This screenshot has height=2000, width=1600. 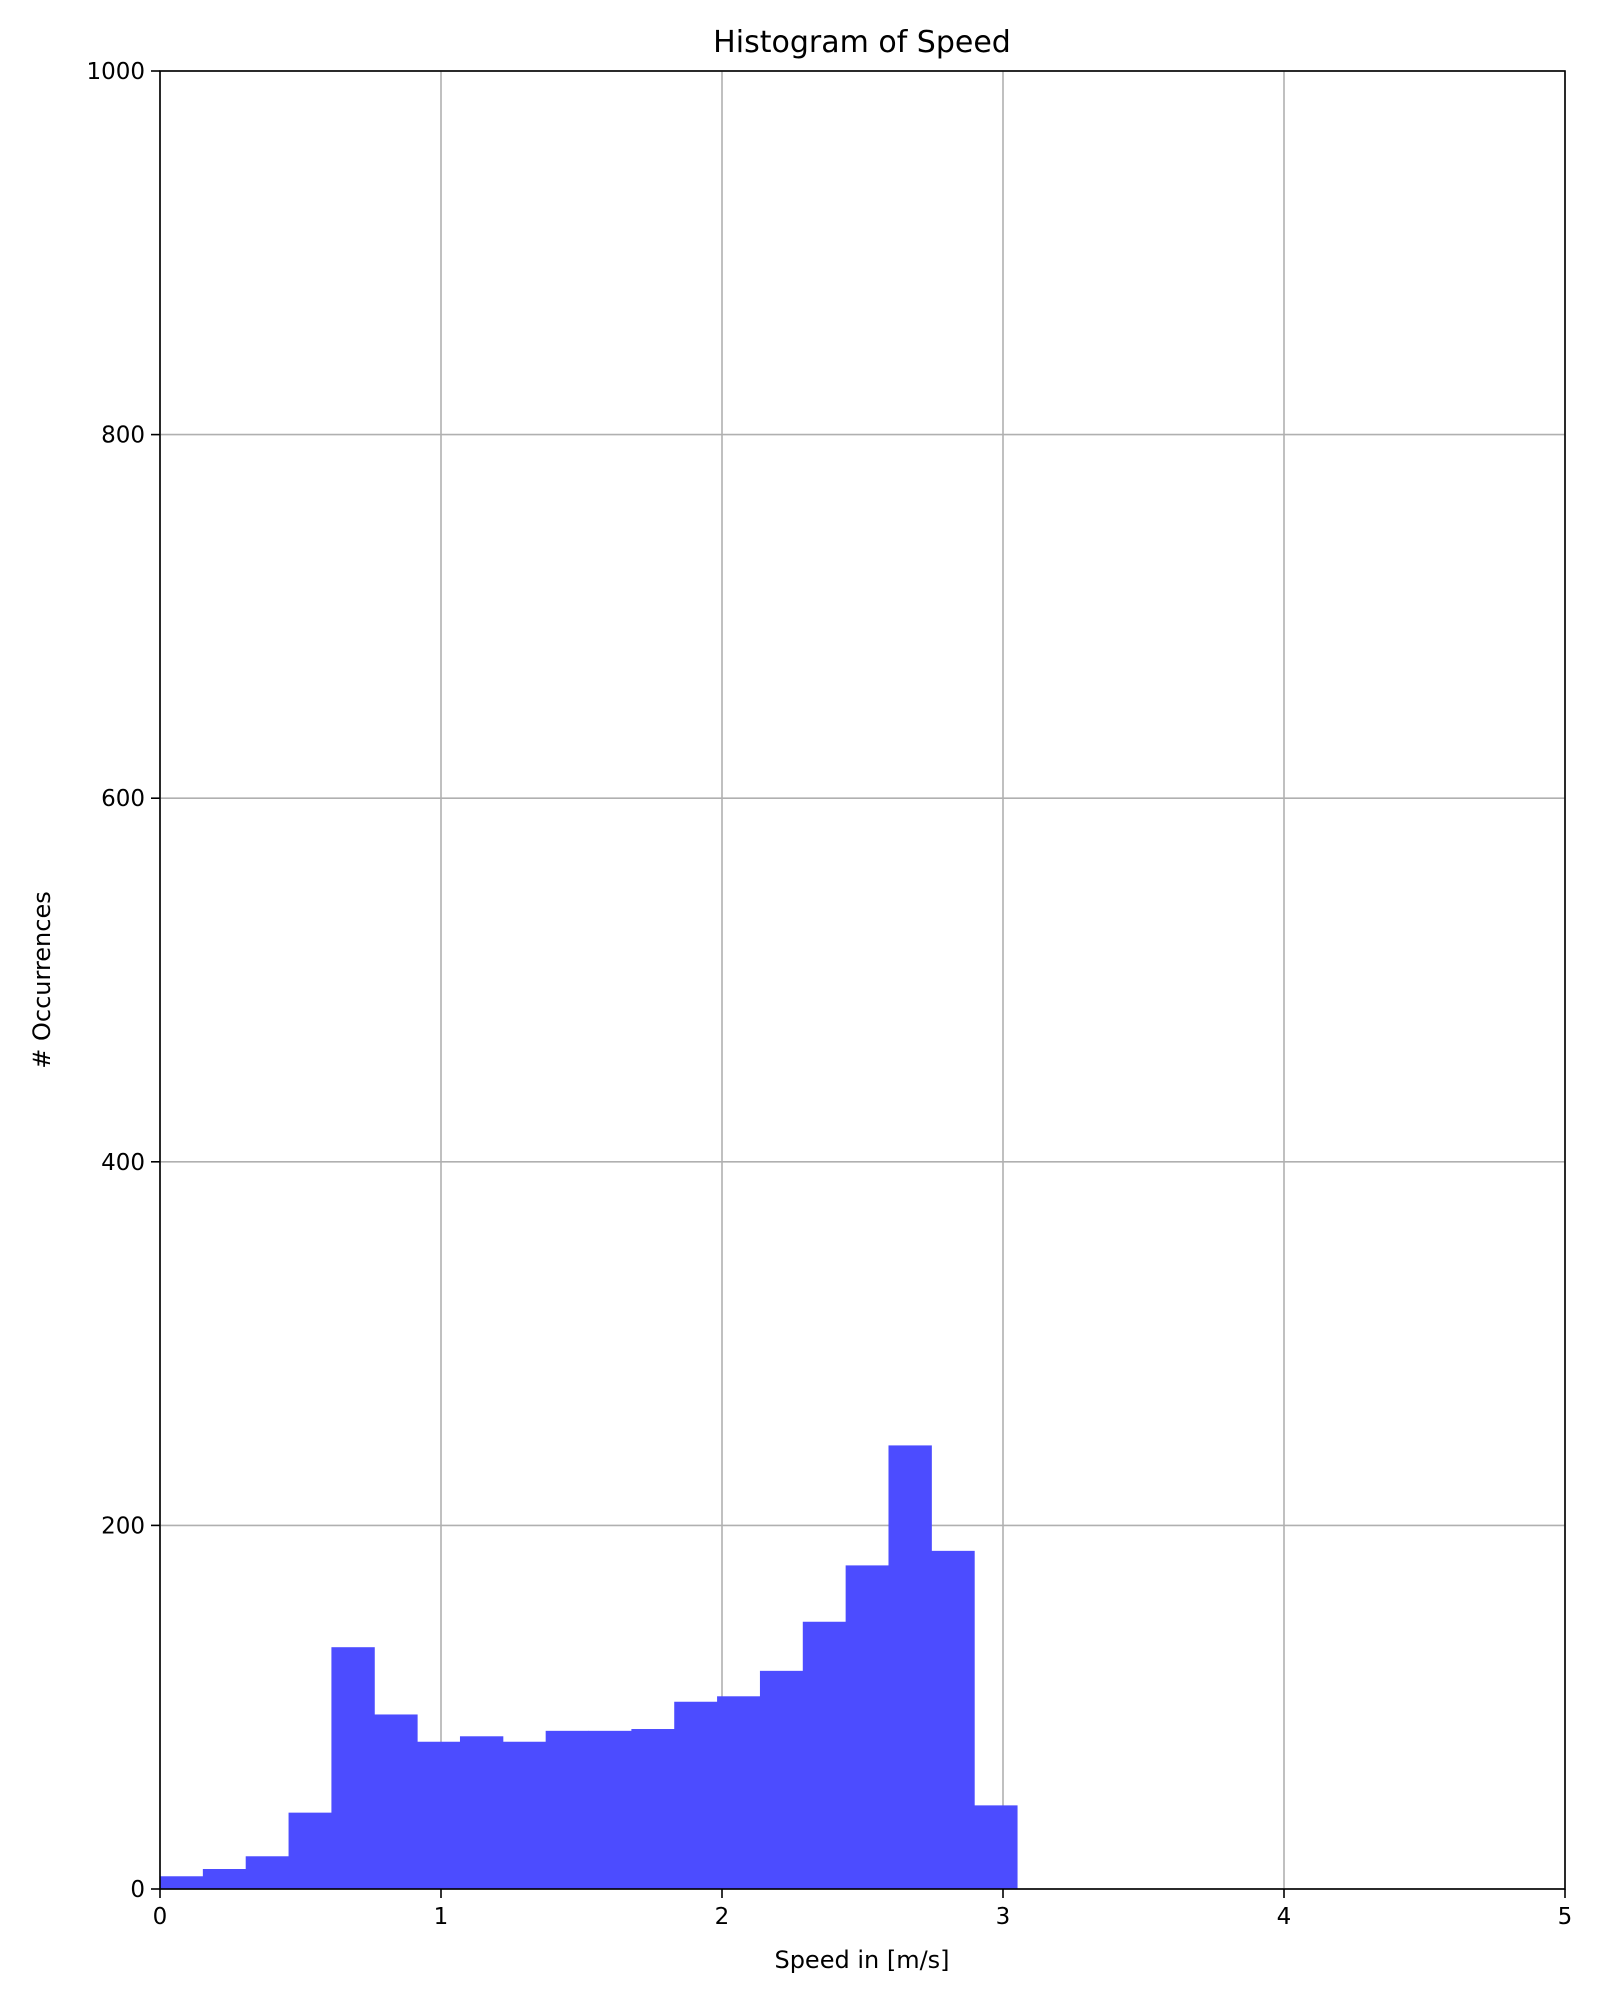 What do you see at coordinates (722, 1917) in the screenshot?
I see `x-tick-label: 2` at bounding box center [722, 1917].